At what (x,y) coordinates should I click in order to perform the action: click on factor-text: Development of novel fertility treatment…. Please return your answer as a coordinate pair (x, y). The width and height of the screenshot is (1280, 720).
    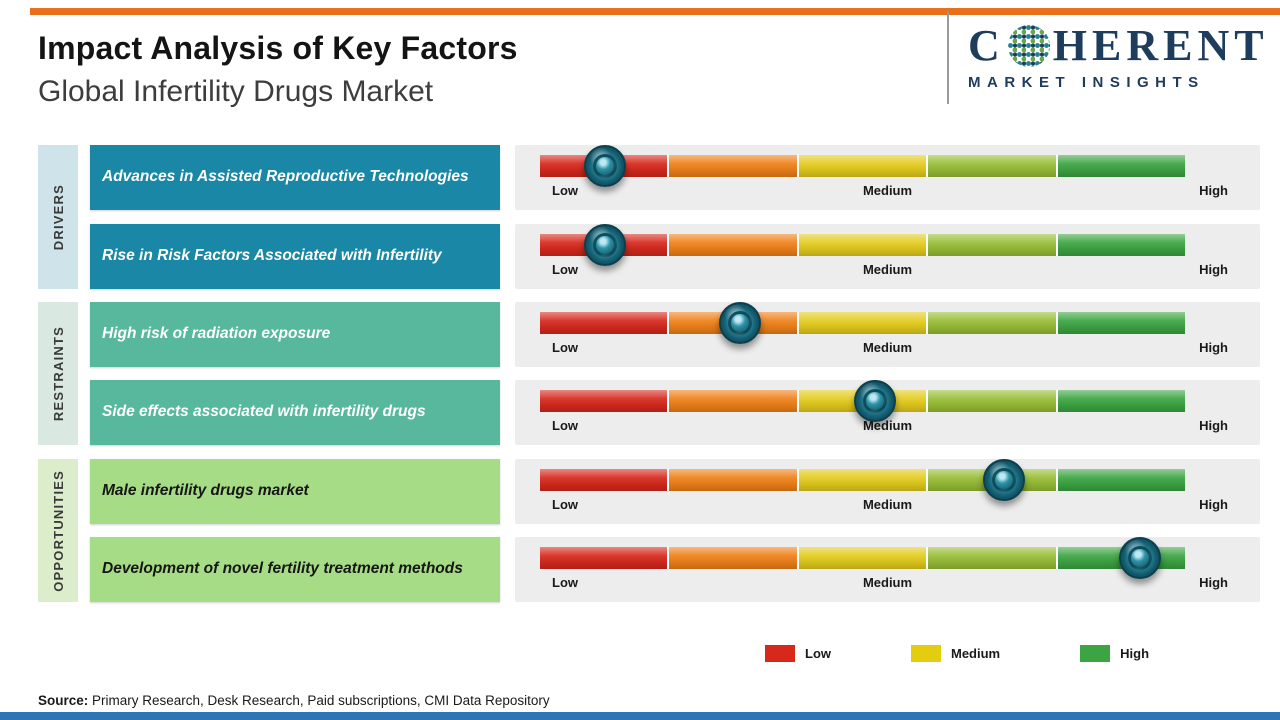
    Looking at the image, I should click on (282, 569).